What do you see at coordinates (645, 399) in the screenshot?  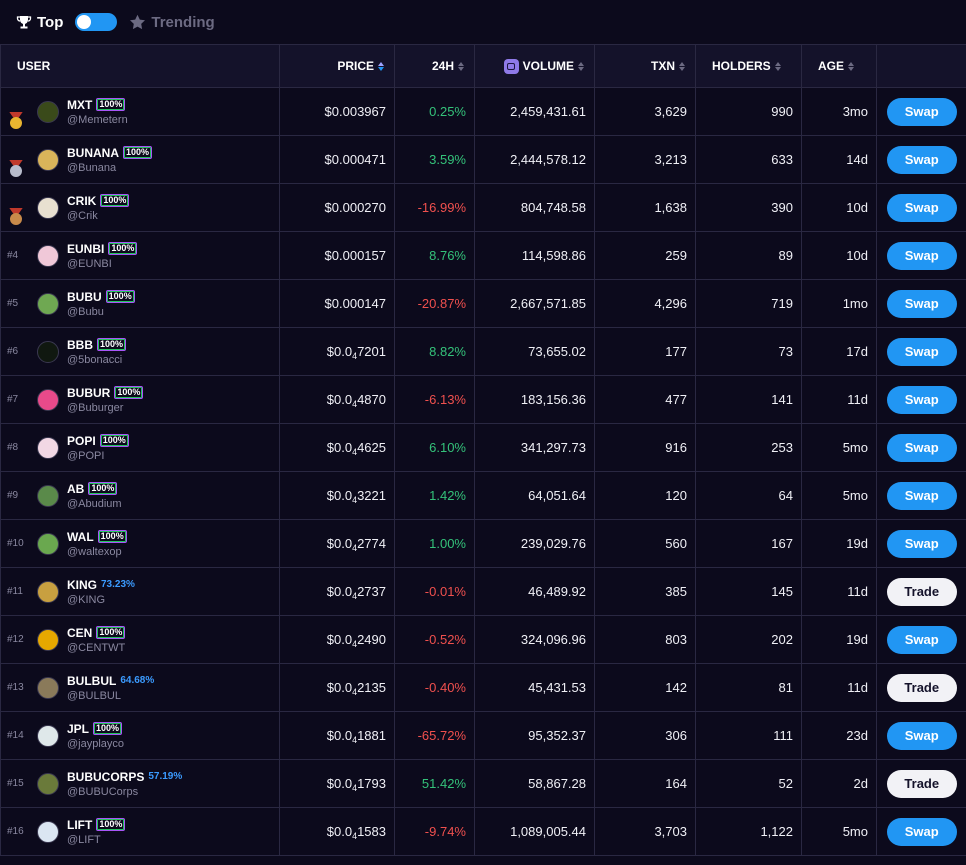 I see `txn-cell: 477` at bounding box center [645, 399].